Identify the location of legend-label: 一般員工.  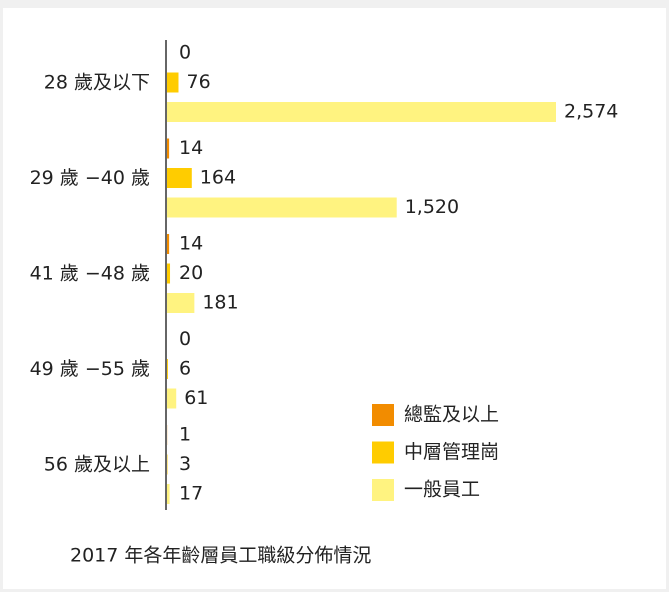
(442, 490).